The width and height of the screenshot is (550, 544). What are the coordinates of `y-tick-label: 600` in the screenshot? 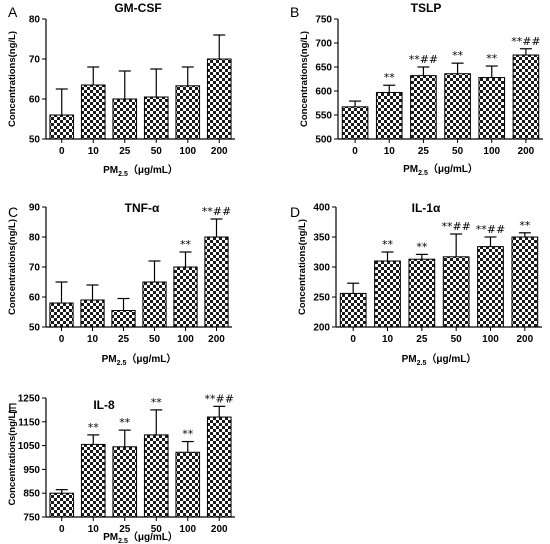 It's located at (323, 92).